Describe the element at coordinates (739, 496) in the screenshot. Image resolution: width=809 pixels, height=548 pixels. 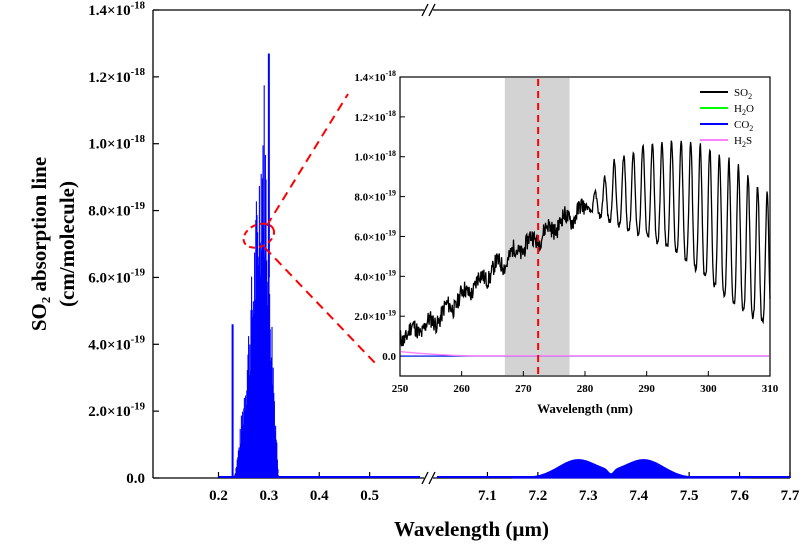
I see `x-tick-label: 7.6` at that location.